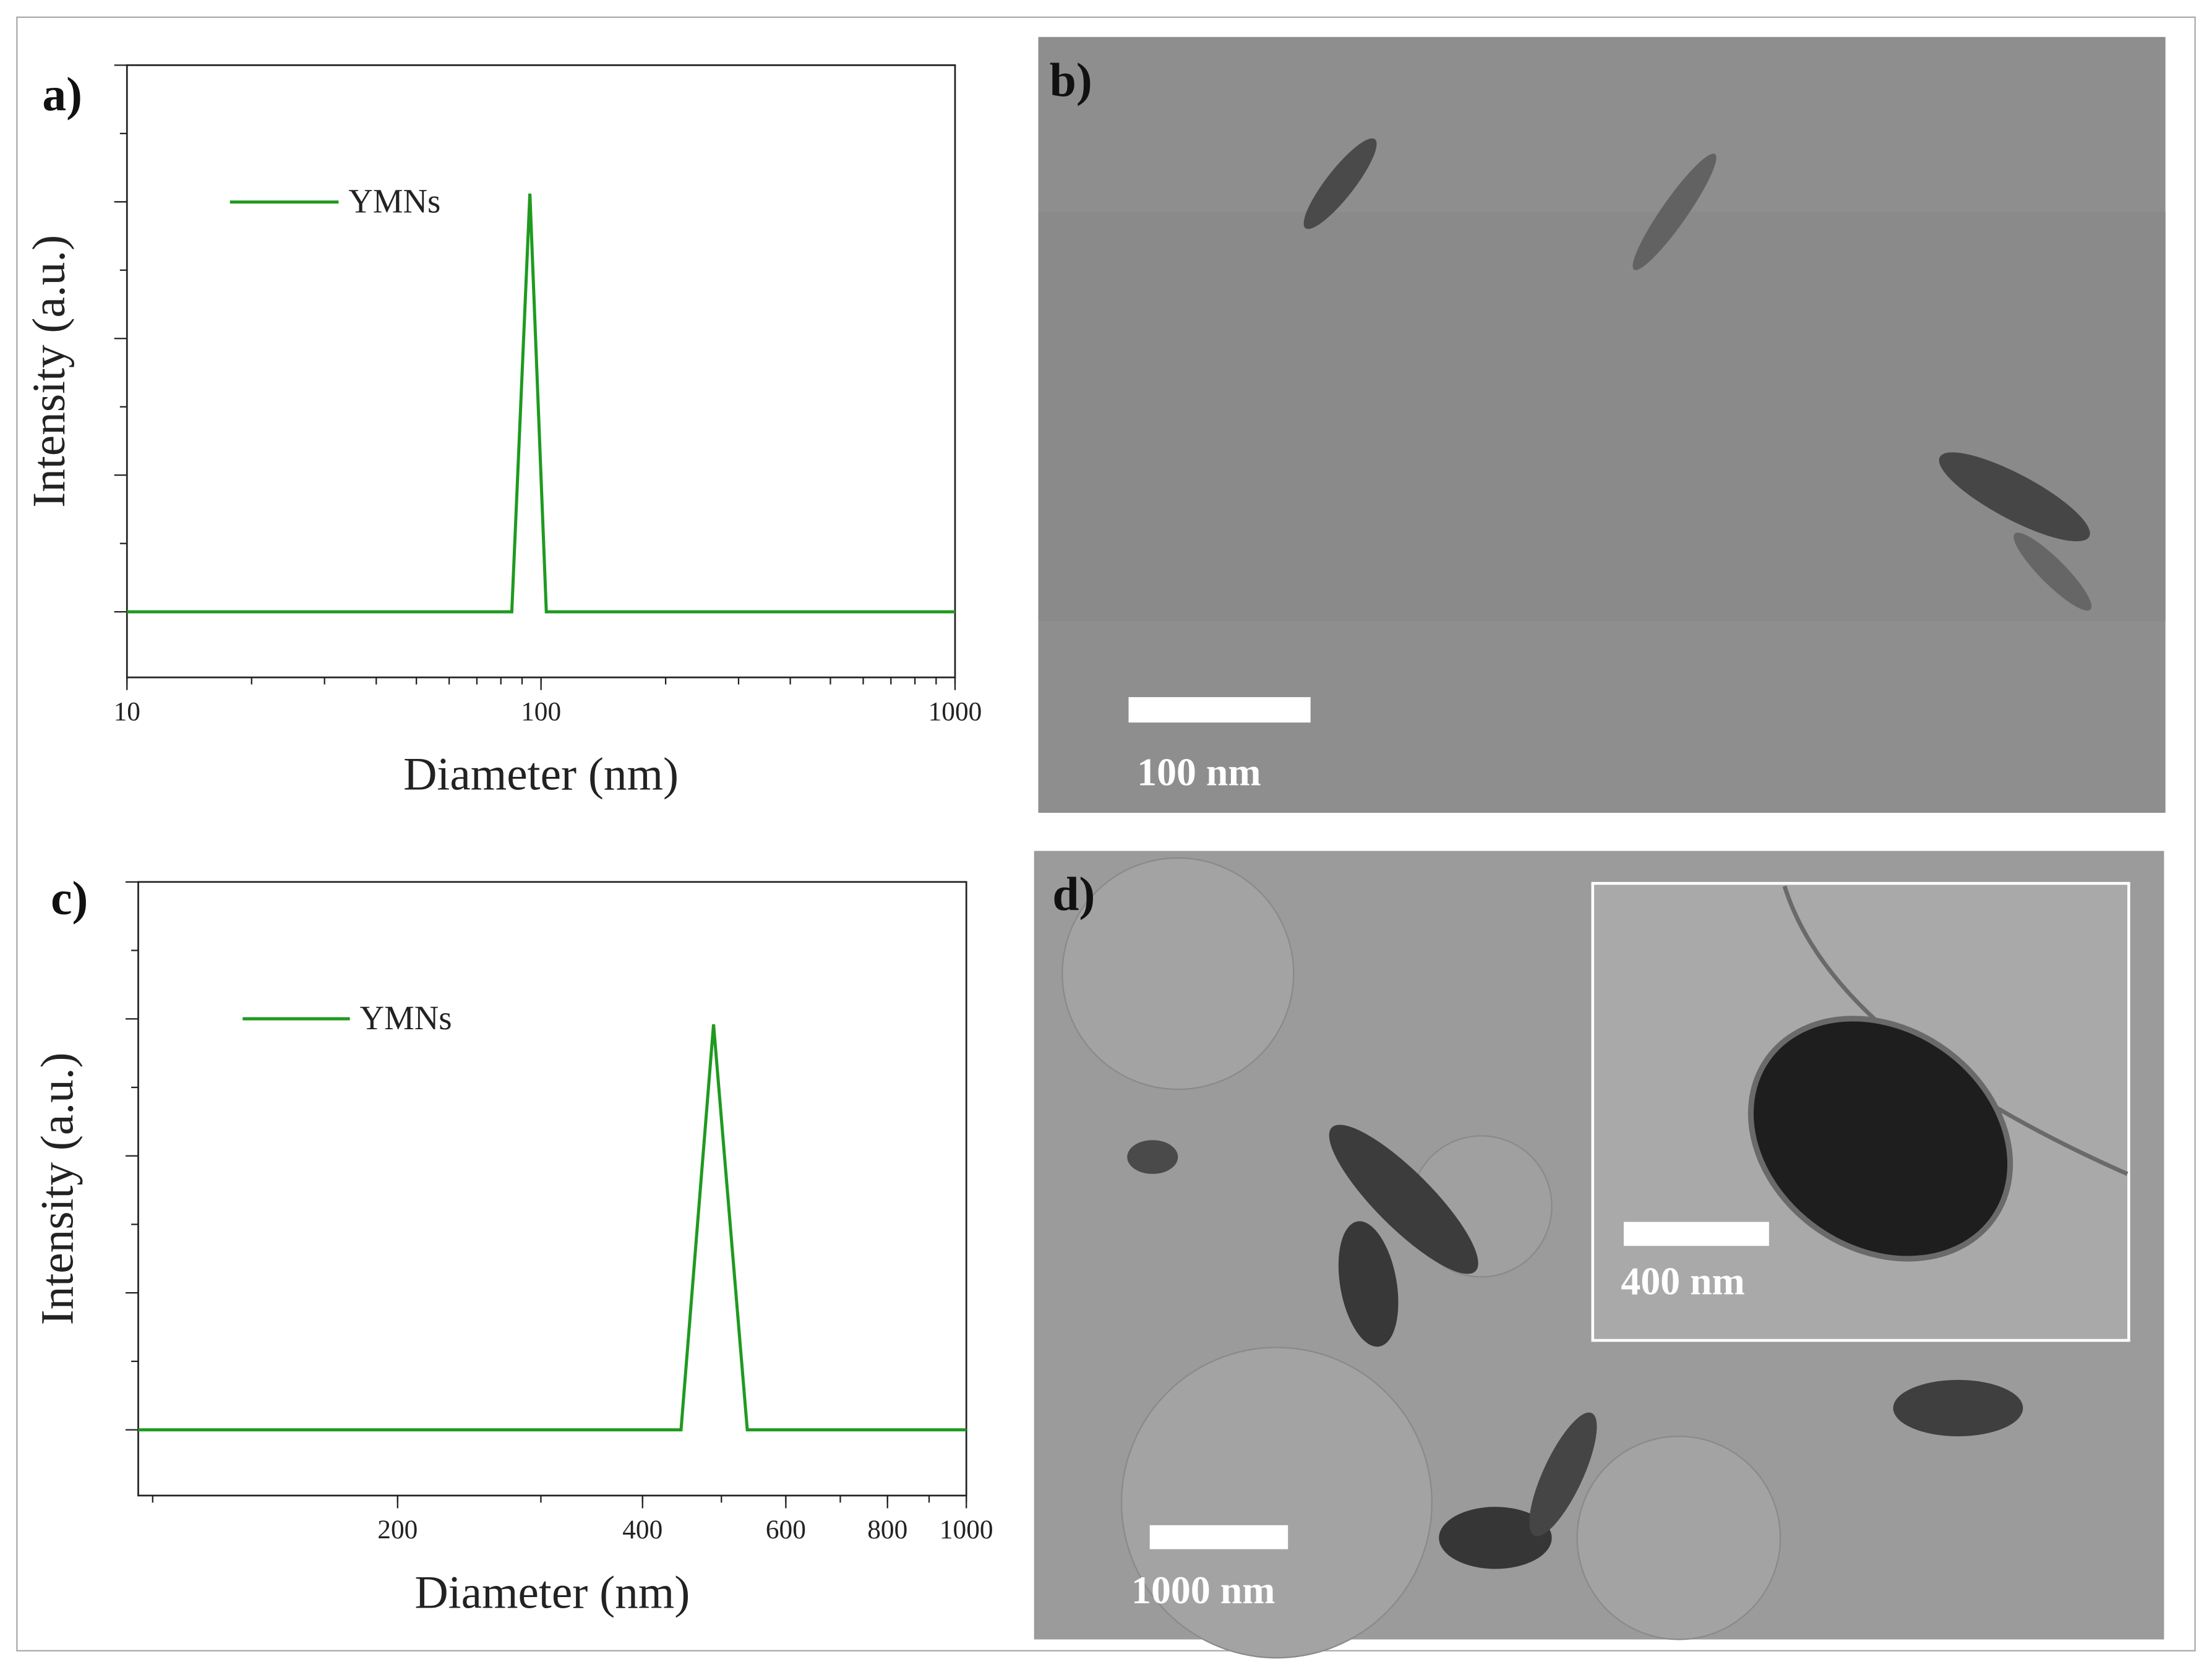 This screenshot has width=2212, height=1675. What do you see at coordinates (1071, 80) in the screenshot?
I see `panel-label: b)` at bounding box center [1071, 80].